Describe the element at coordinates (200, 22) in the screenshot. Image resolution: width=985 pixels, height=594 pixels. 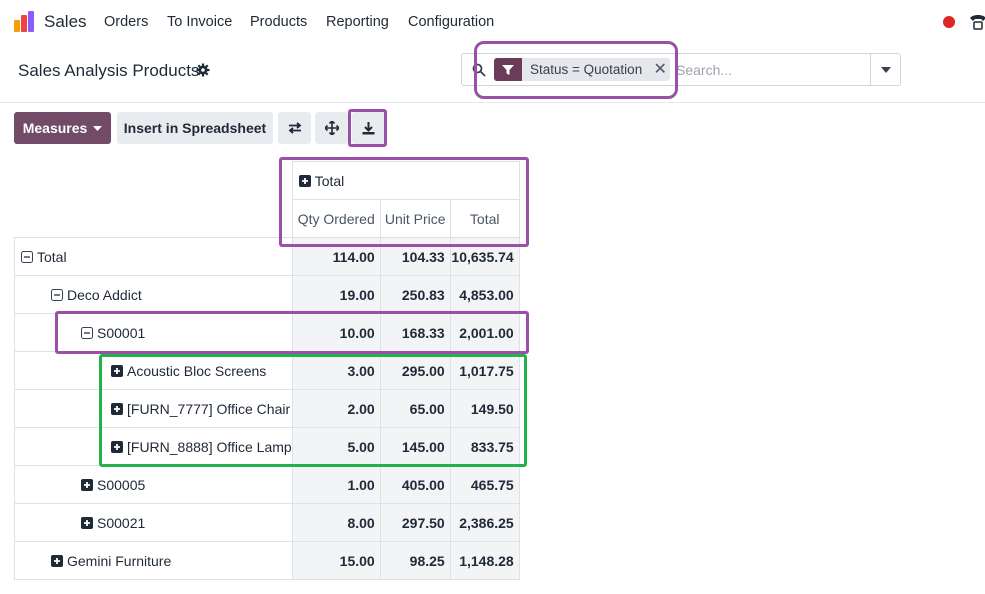
I see `nav-to-invoice: To Invoice` at that location.